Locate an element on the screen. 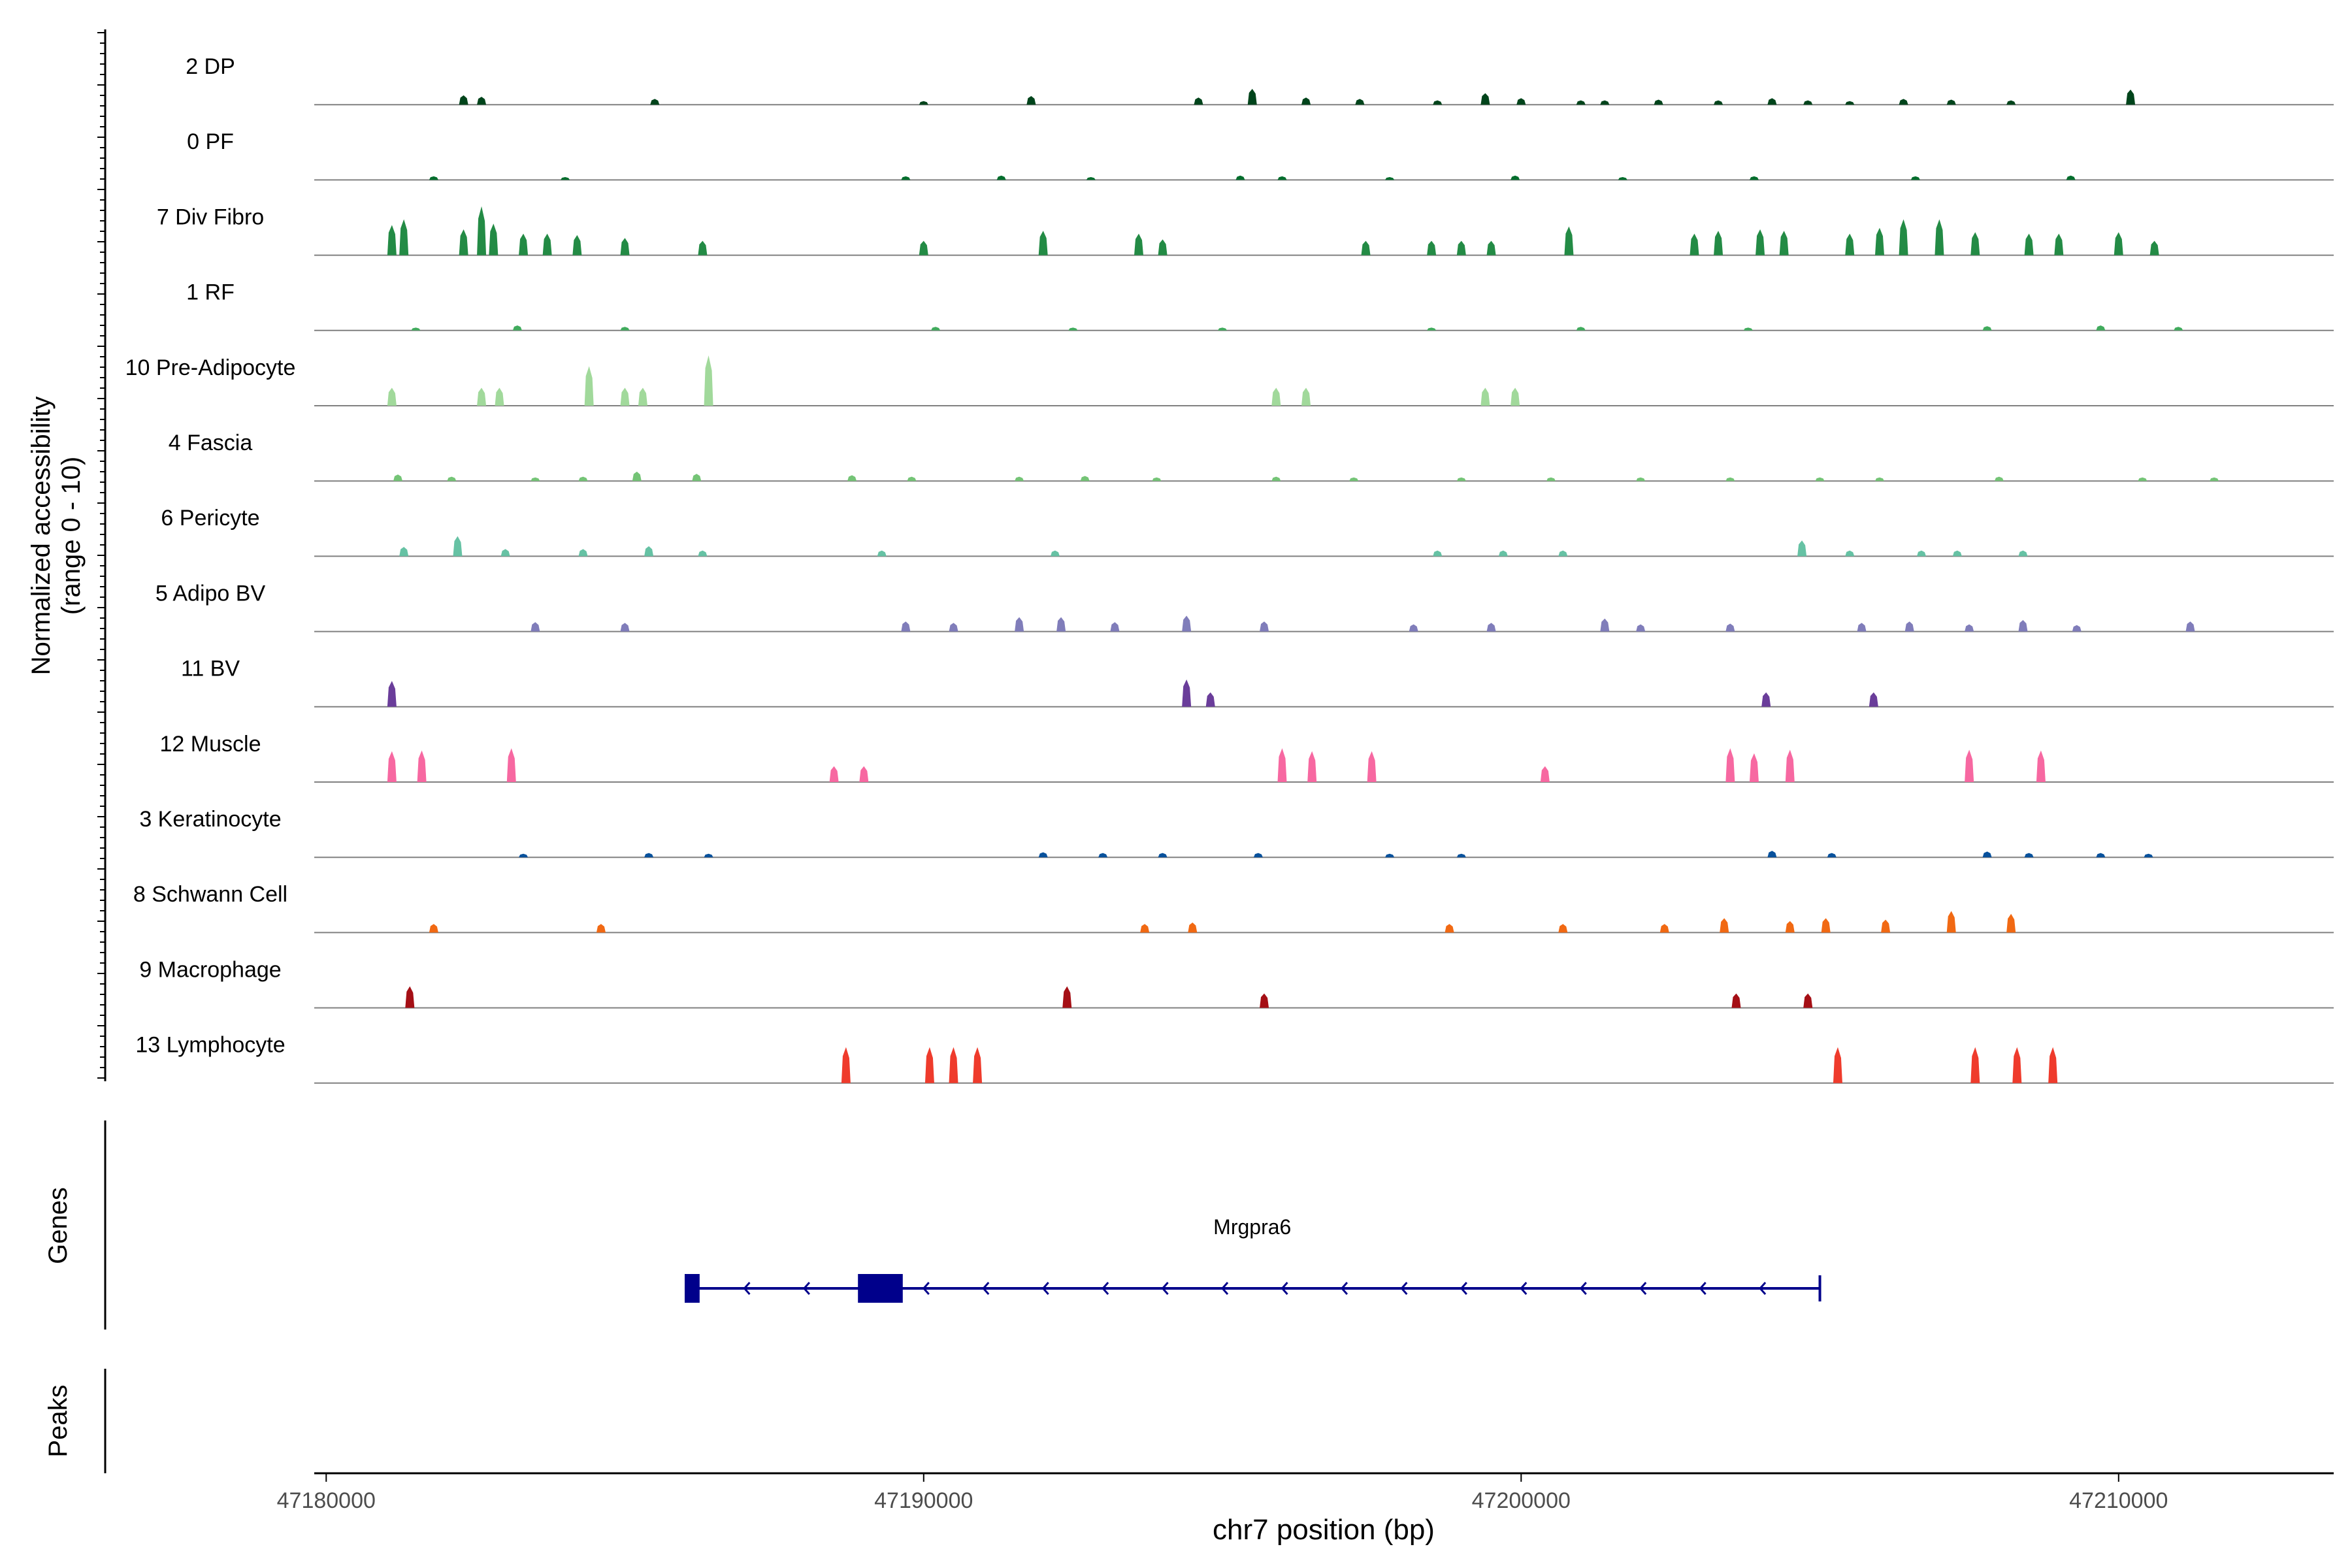 This screenshot has width=2352, height=1568. track-label: 9 Macrophage is located at coordinates (210, 969).